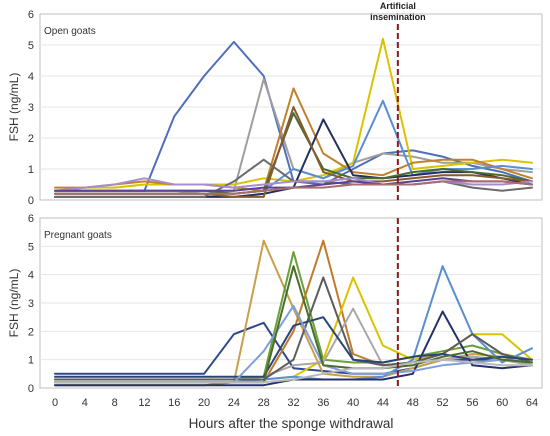  I want to click on x-tick-label: 32, so click(293, 403).